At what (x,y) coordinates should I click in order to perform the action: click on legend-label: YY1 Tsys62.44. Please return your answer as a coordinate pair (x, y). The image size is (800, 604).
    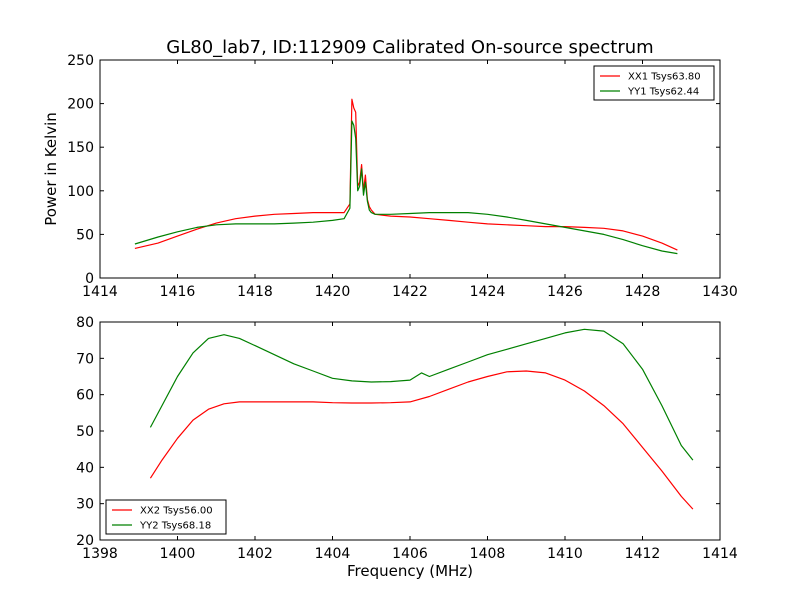
    Looking at the image, I should click on (663, 92).